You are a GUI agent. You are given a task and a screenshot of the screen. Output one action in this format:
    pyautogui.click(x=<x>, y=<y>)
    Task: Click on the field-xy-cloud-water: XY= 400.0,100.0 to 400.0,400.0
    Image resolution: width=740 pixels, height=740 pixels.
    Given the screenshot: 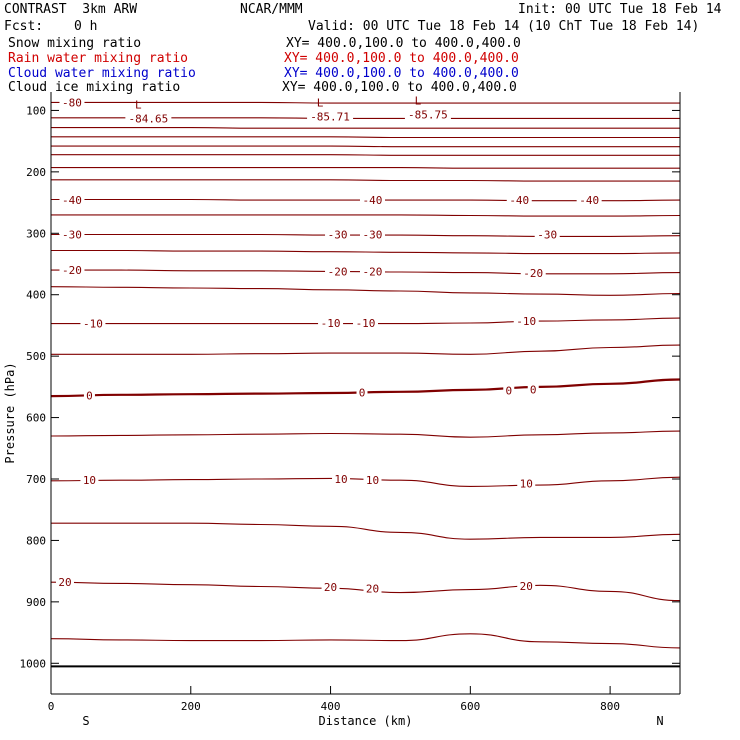 What is the action you would take?
    pyautogui.click(x=401, y=73)
    